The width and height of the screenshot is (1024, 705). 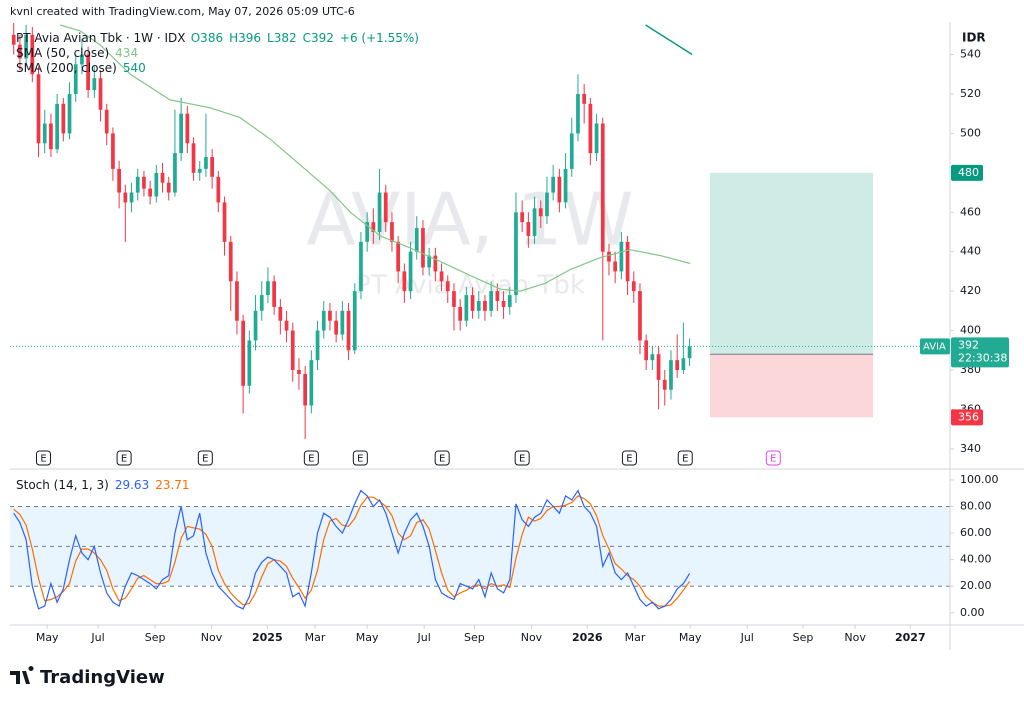 I want to click on stoch-y-tick-label: 60.00, so click(x=976, y=532).